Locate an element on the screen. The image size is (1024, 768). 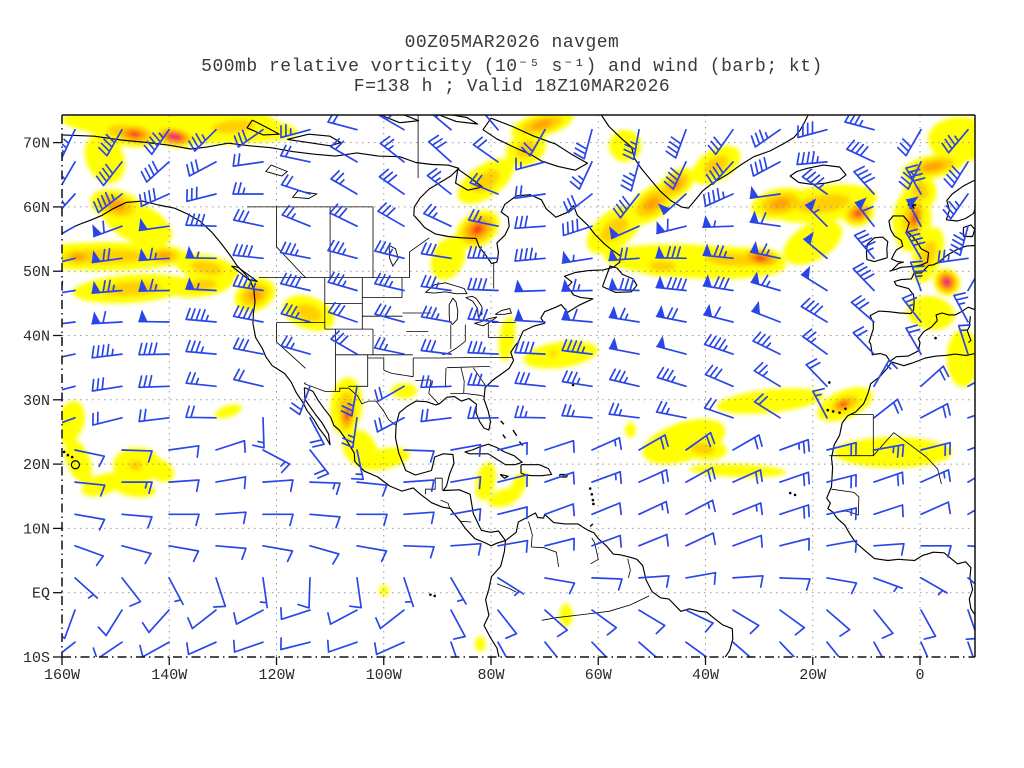
lat-tick-label: 70N is located at coordinates (36, 144).